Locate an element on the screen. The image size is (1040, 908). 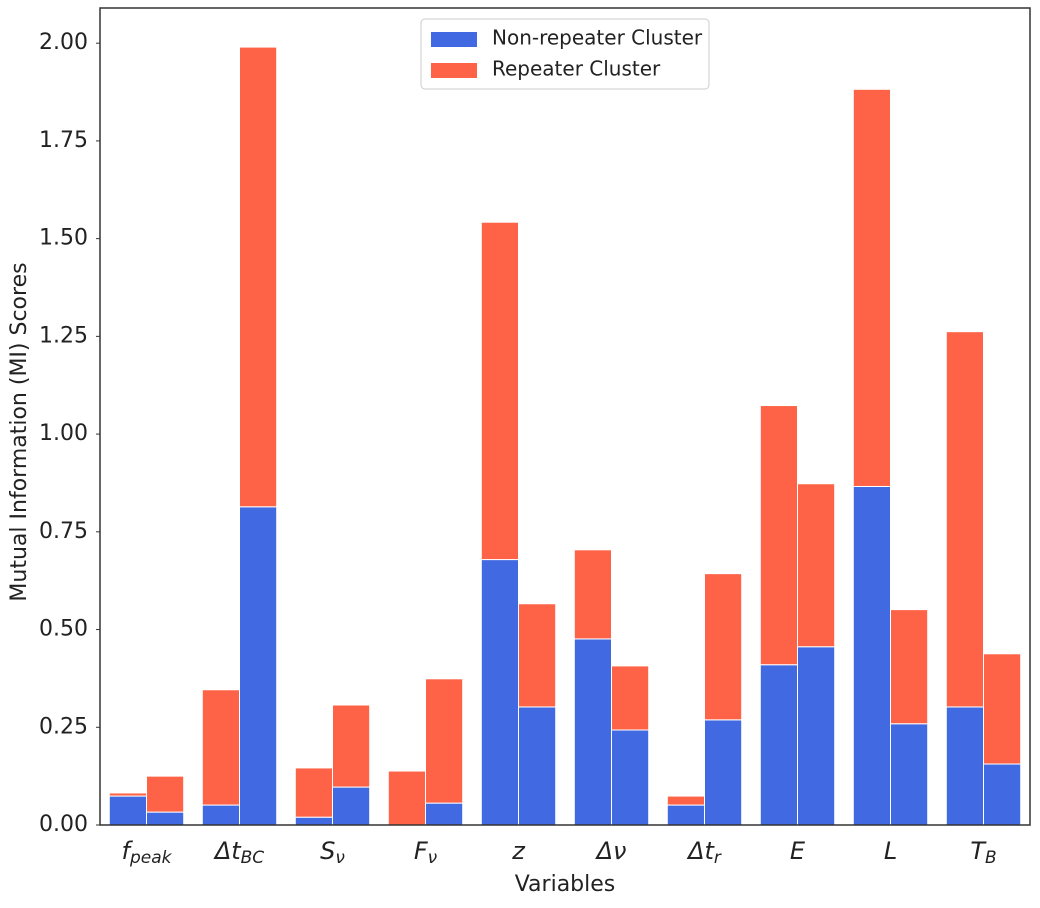
x-tick-label-base: Δν is located at coordinates (611, 851).